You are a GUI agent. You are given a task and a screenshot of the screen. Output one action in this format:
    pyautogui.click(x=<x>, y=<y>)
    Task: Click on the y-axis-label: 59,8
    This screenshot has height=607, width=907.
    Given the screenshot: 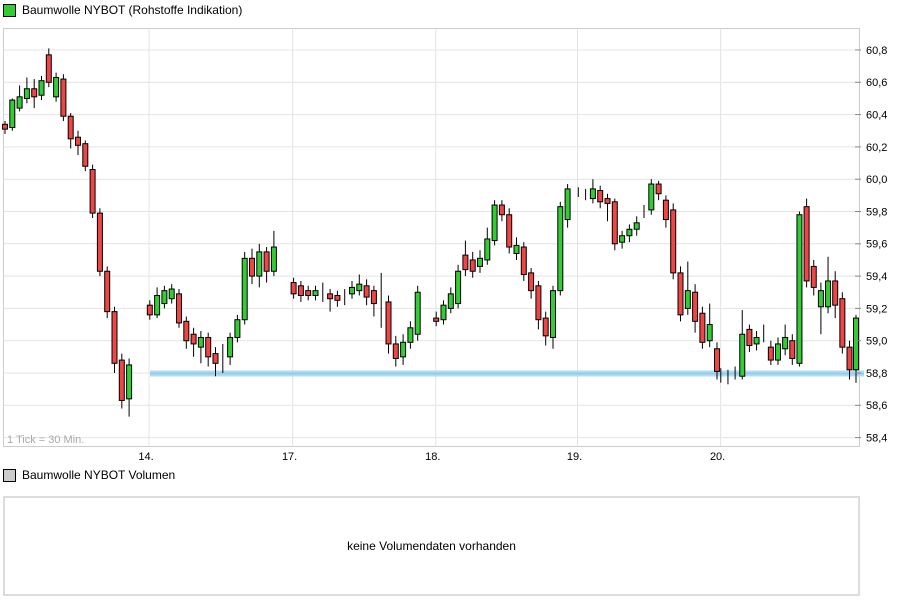 What is the action you would take?
    pyautogui.click(x=876, y=212)
    